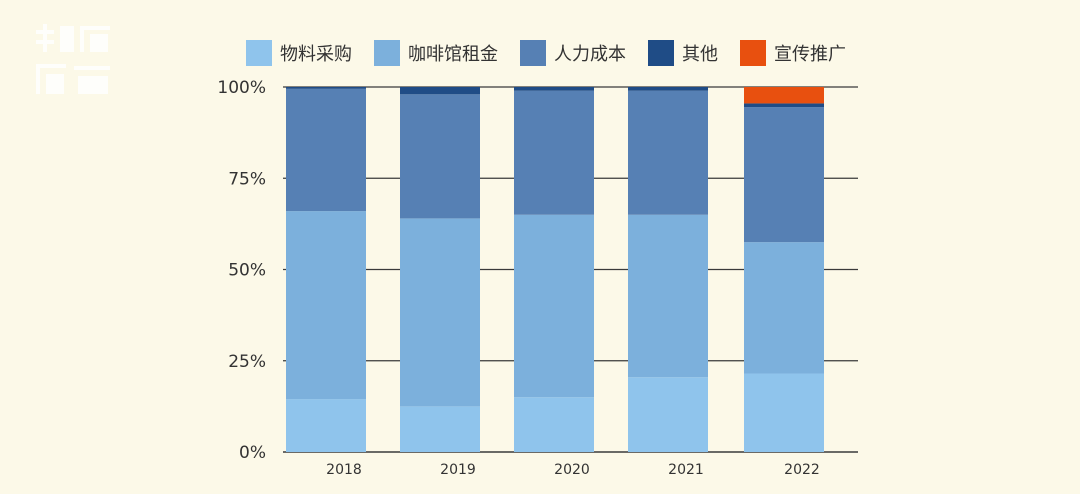  I want to click on y-tick-label: 25%, so click(247, 362).